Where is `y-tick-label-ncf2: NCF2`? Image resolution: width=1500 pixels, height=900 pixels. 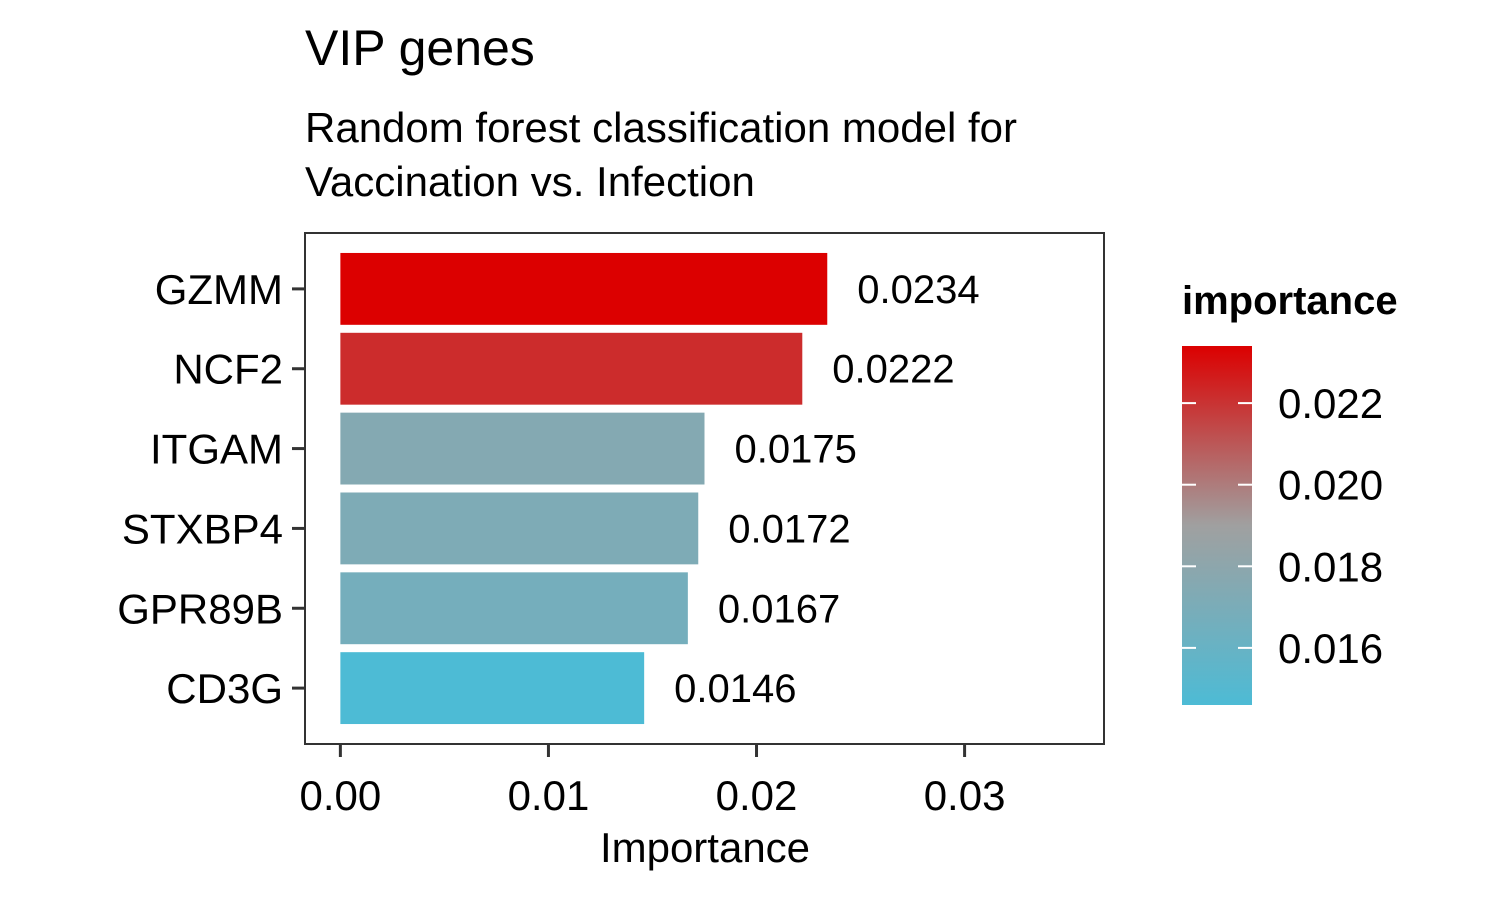
y-tick-label-ncf2: NCF2 is located at coordinates (228, 369).